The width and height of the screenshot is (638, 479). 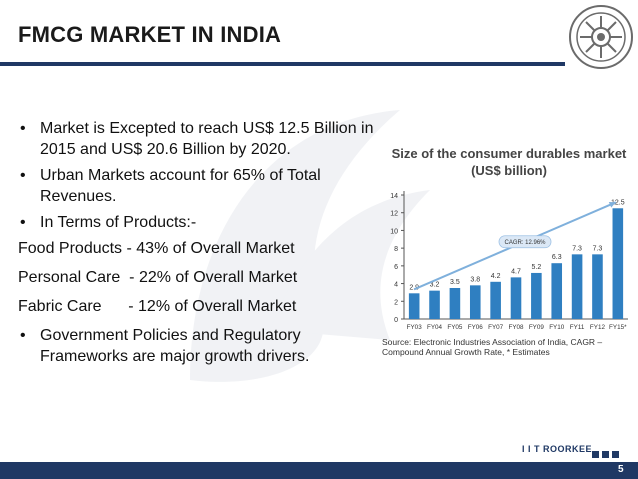 I want to click on institute-seal-logo, so click(x=601, y=37).